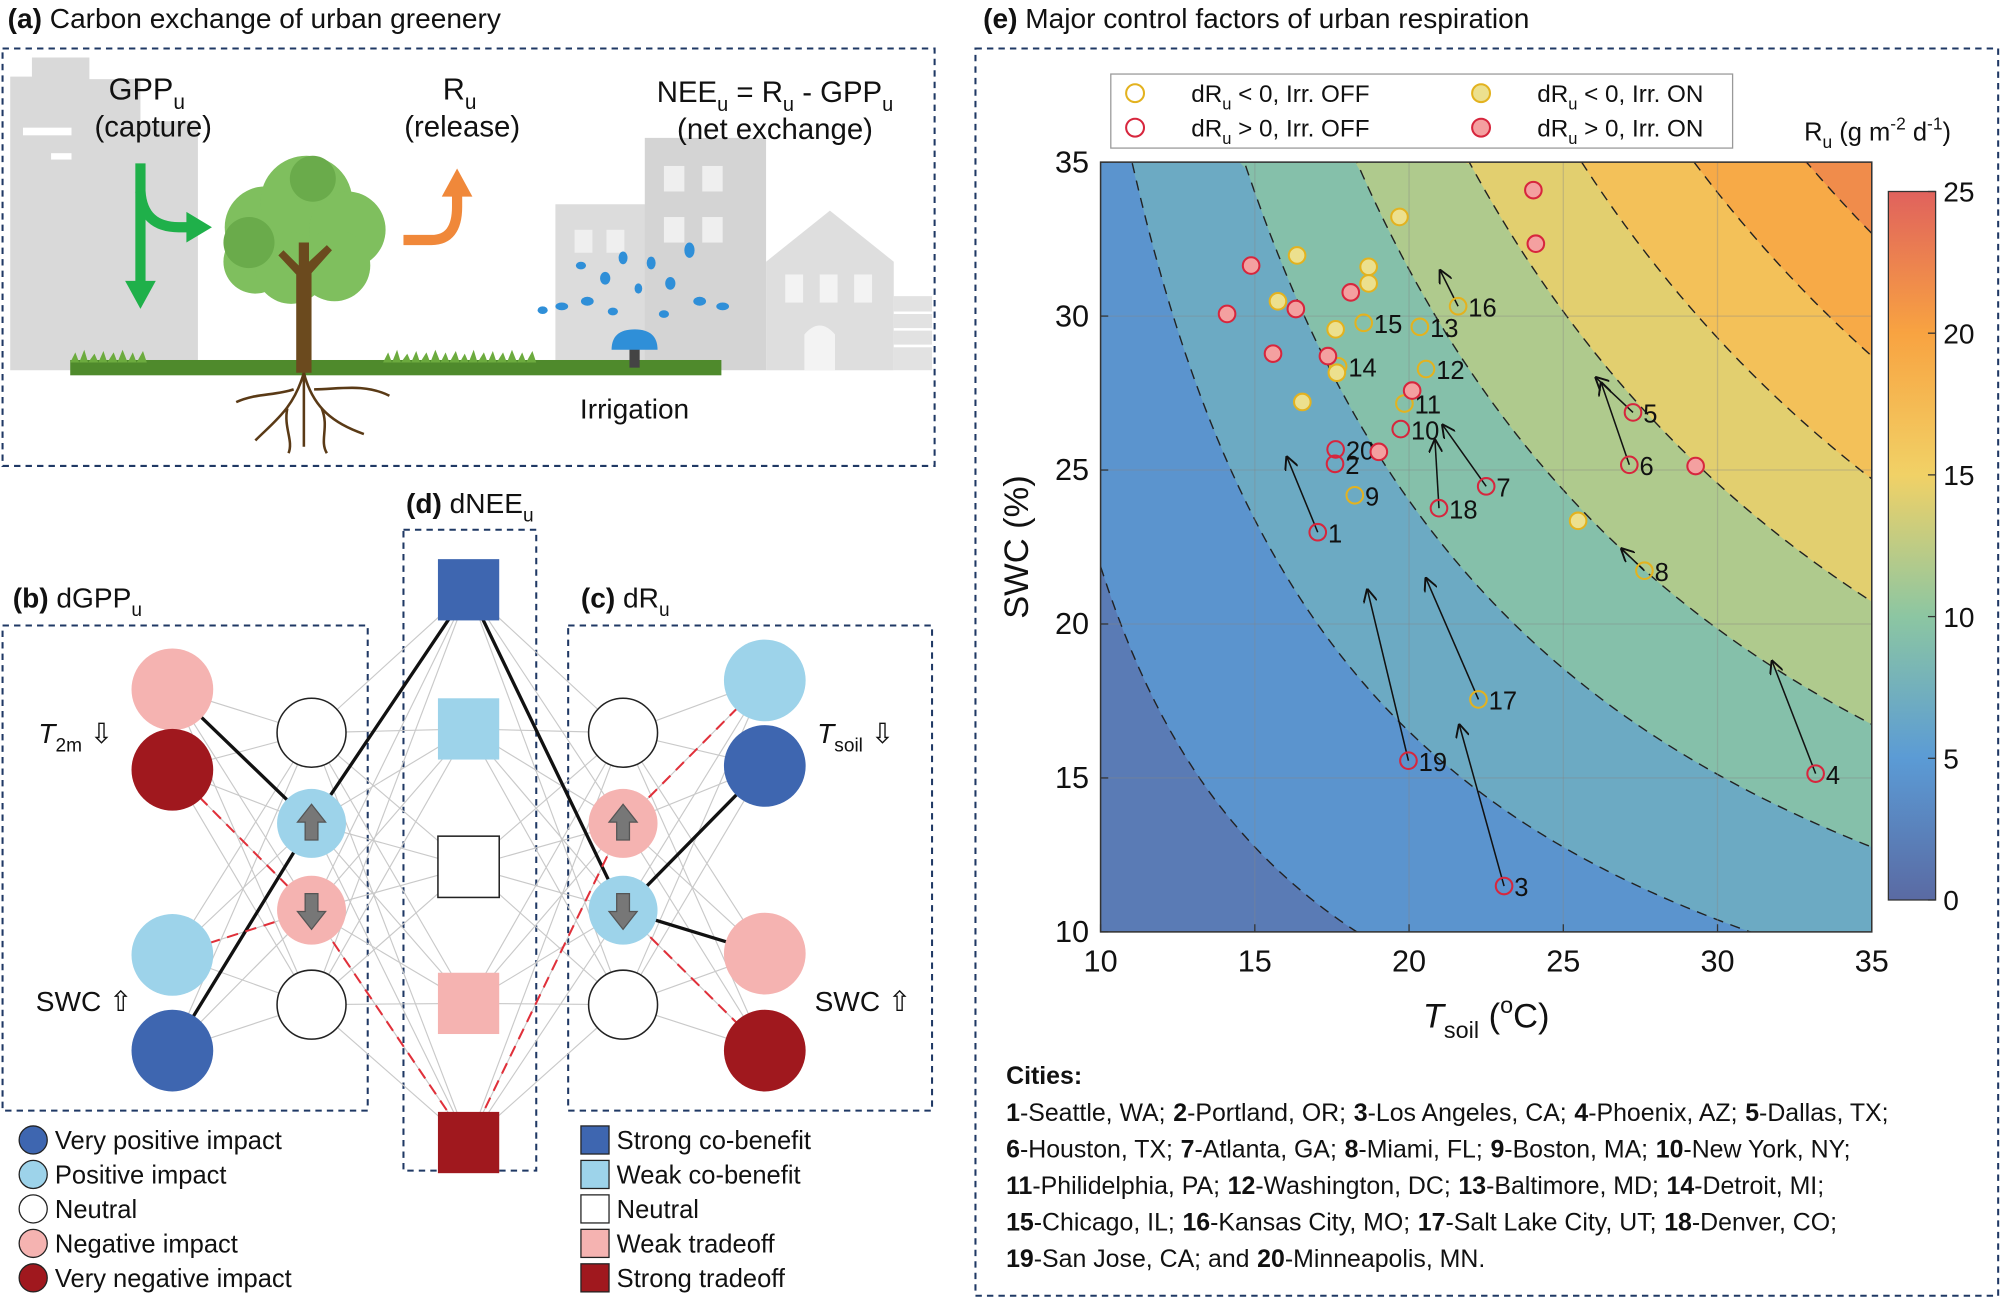  What do you see at coordinates (1486, 259) in the screenshot?
I see `surface-band` at bounding box center [1486, 259].